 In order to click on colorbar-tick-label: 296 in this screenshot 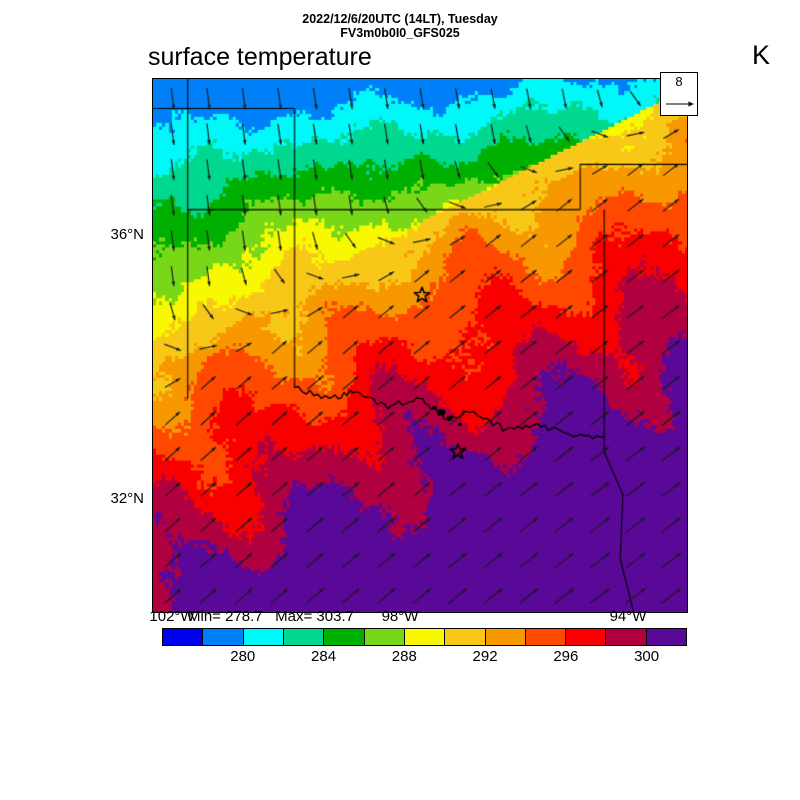, I will do `click(566, 656)`.